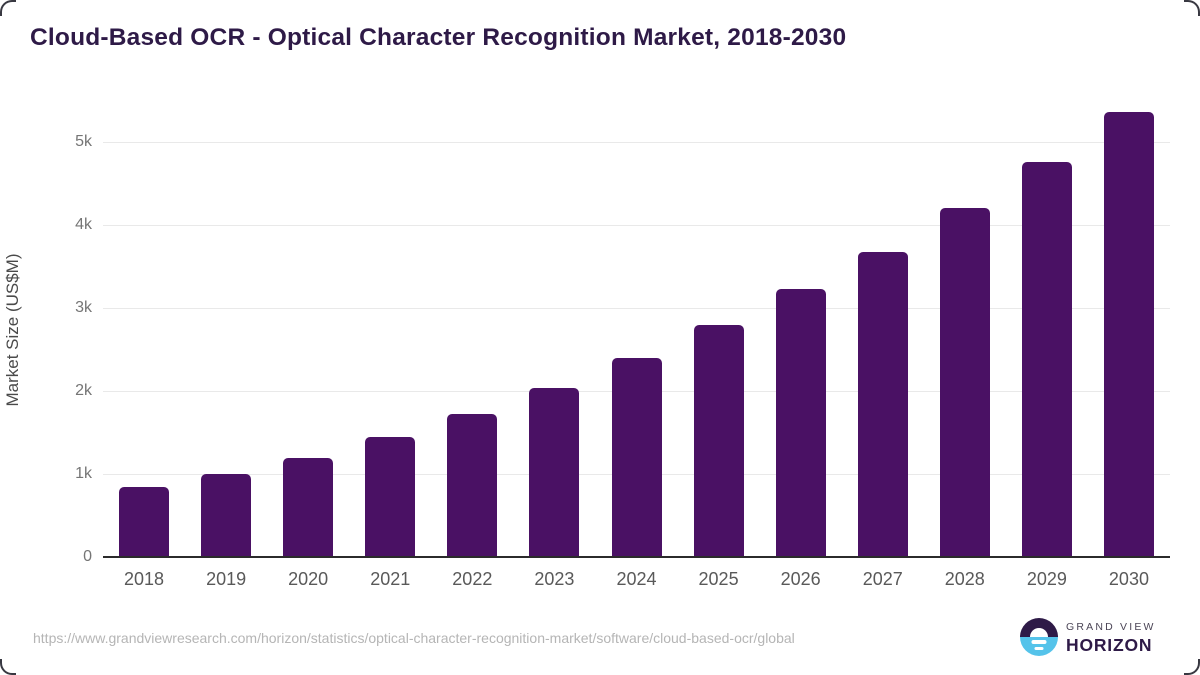  What do you see at coordinates (83, 141) in the screenshot?
I see `y-tick-5k: 5k` at bounding box center [83, 141].